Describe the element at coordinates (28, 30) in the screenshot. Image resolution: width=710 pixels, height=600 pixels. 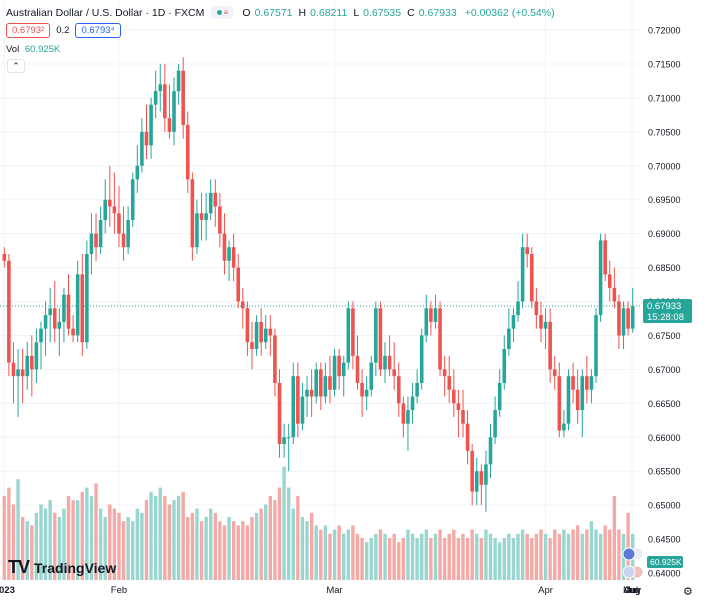
I see `sell-button: 0.6793²` at that location.